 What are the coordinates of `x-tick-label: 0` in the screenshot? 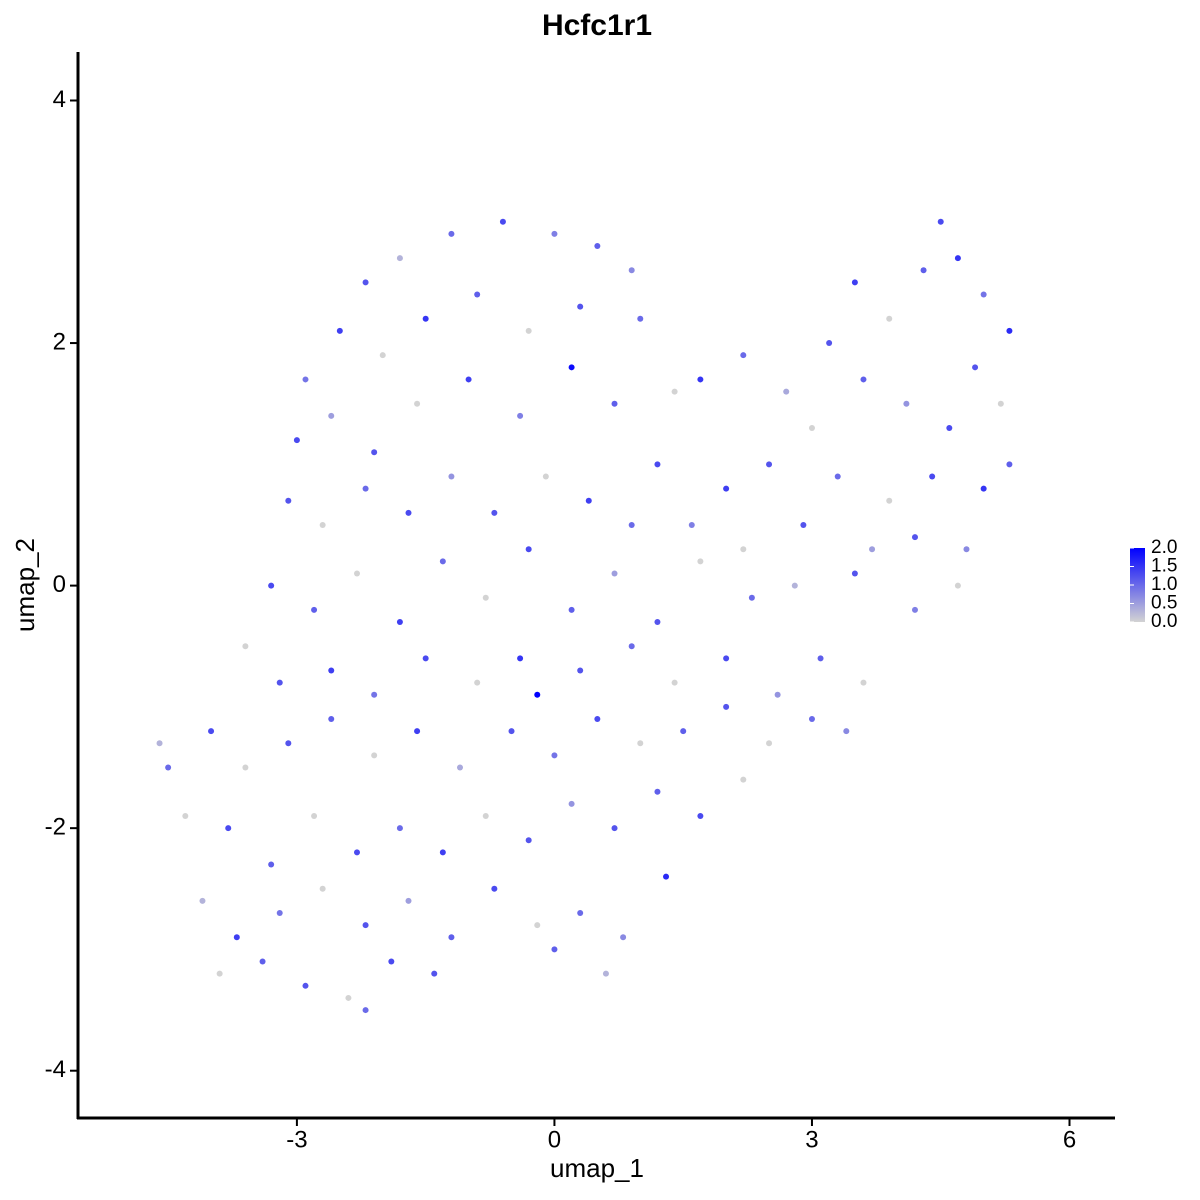 It's located at (554, 1139).